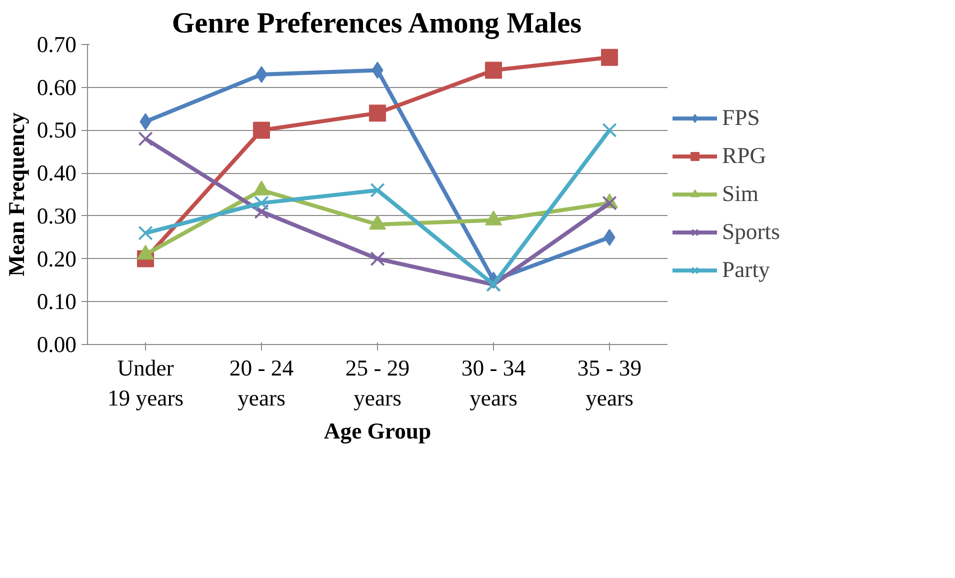 This screenshot has height=578, width=955. I want to click on y-tick-label: 0.20, so click(56, 259).